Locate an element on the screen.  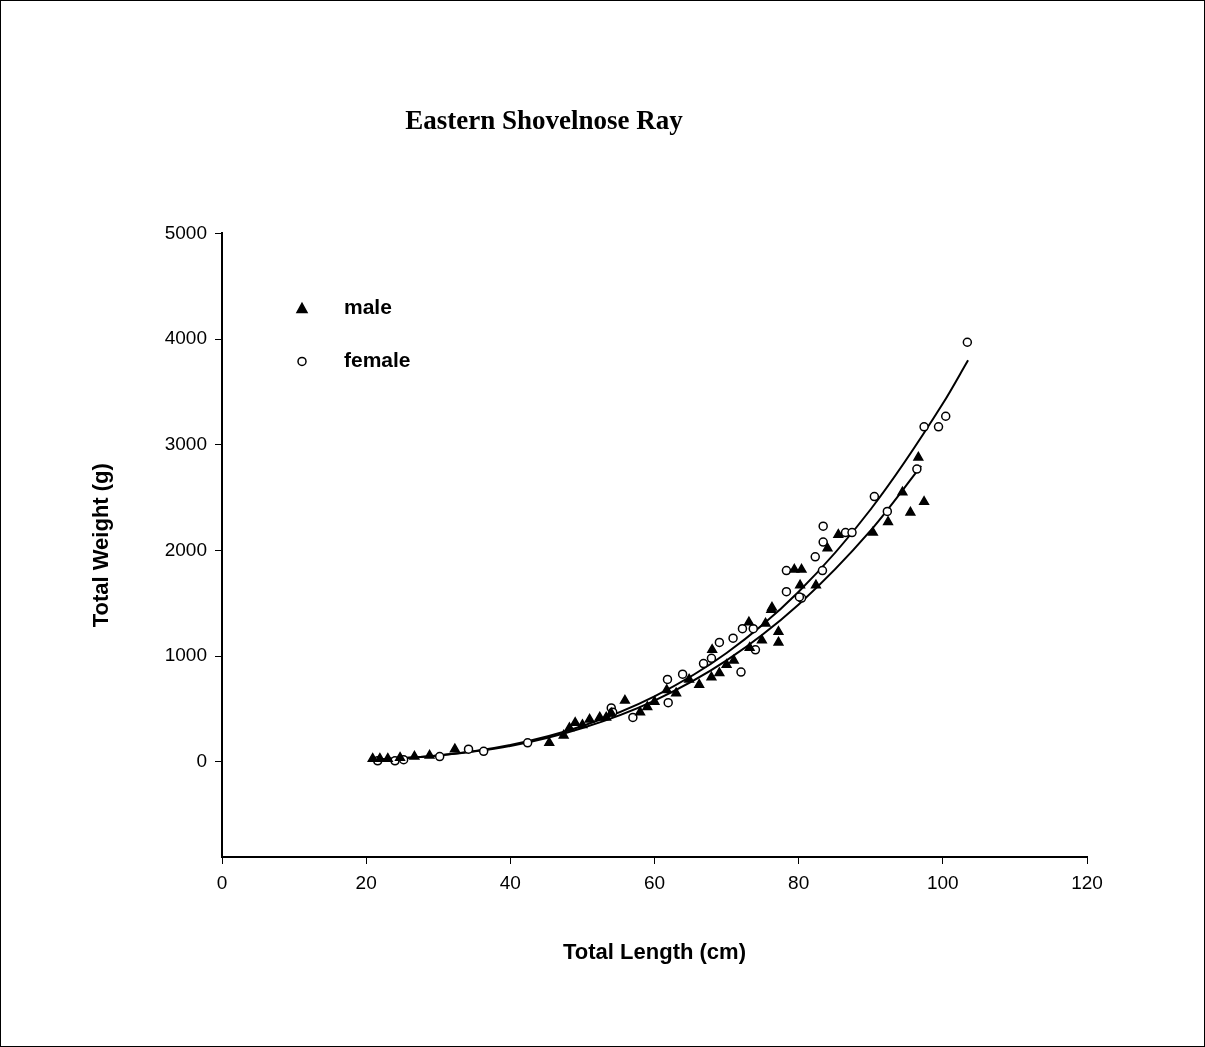
y-tick-label: 3000 is located at coordinates (185, 444).